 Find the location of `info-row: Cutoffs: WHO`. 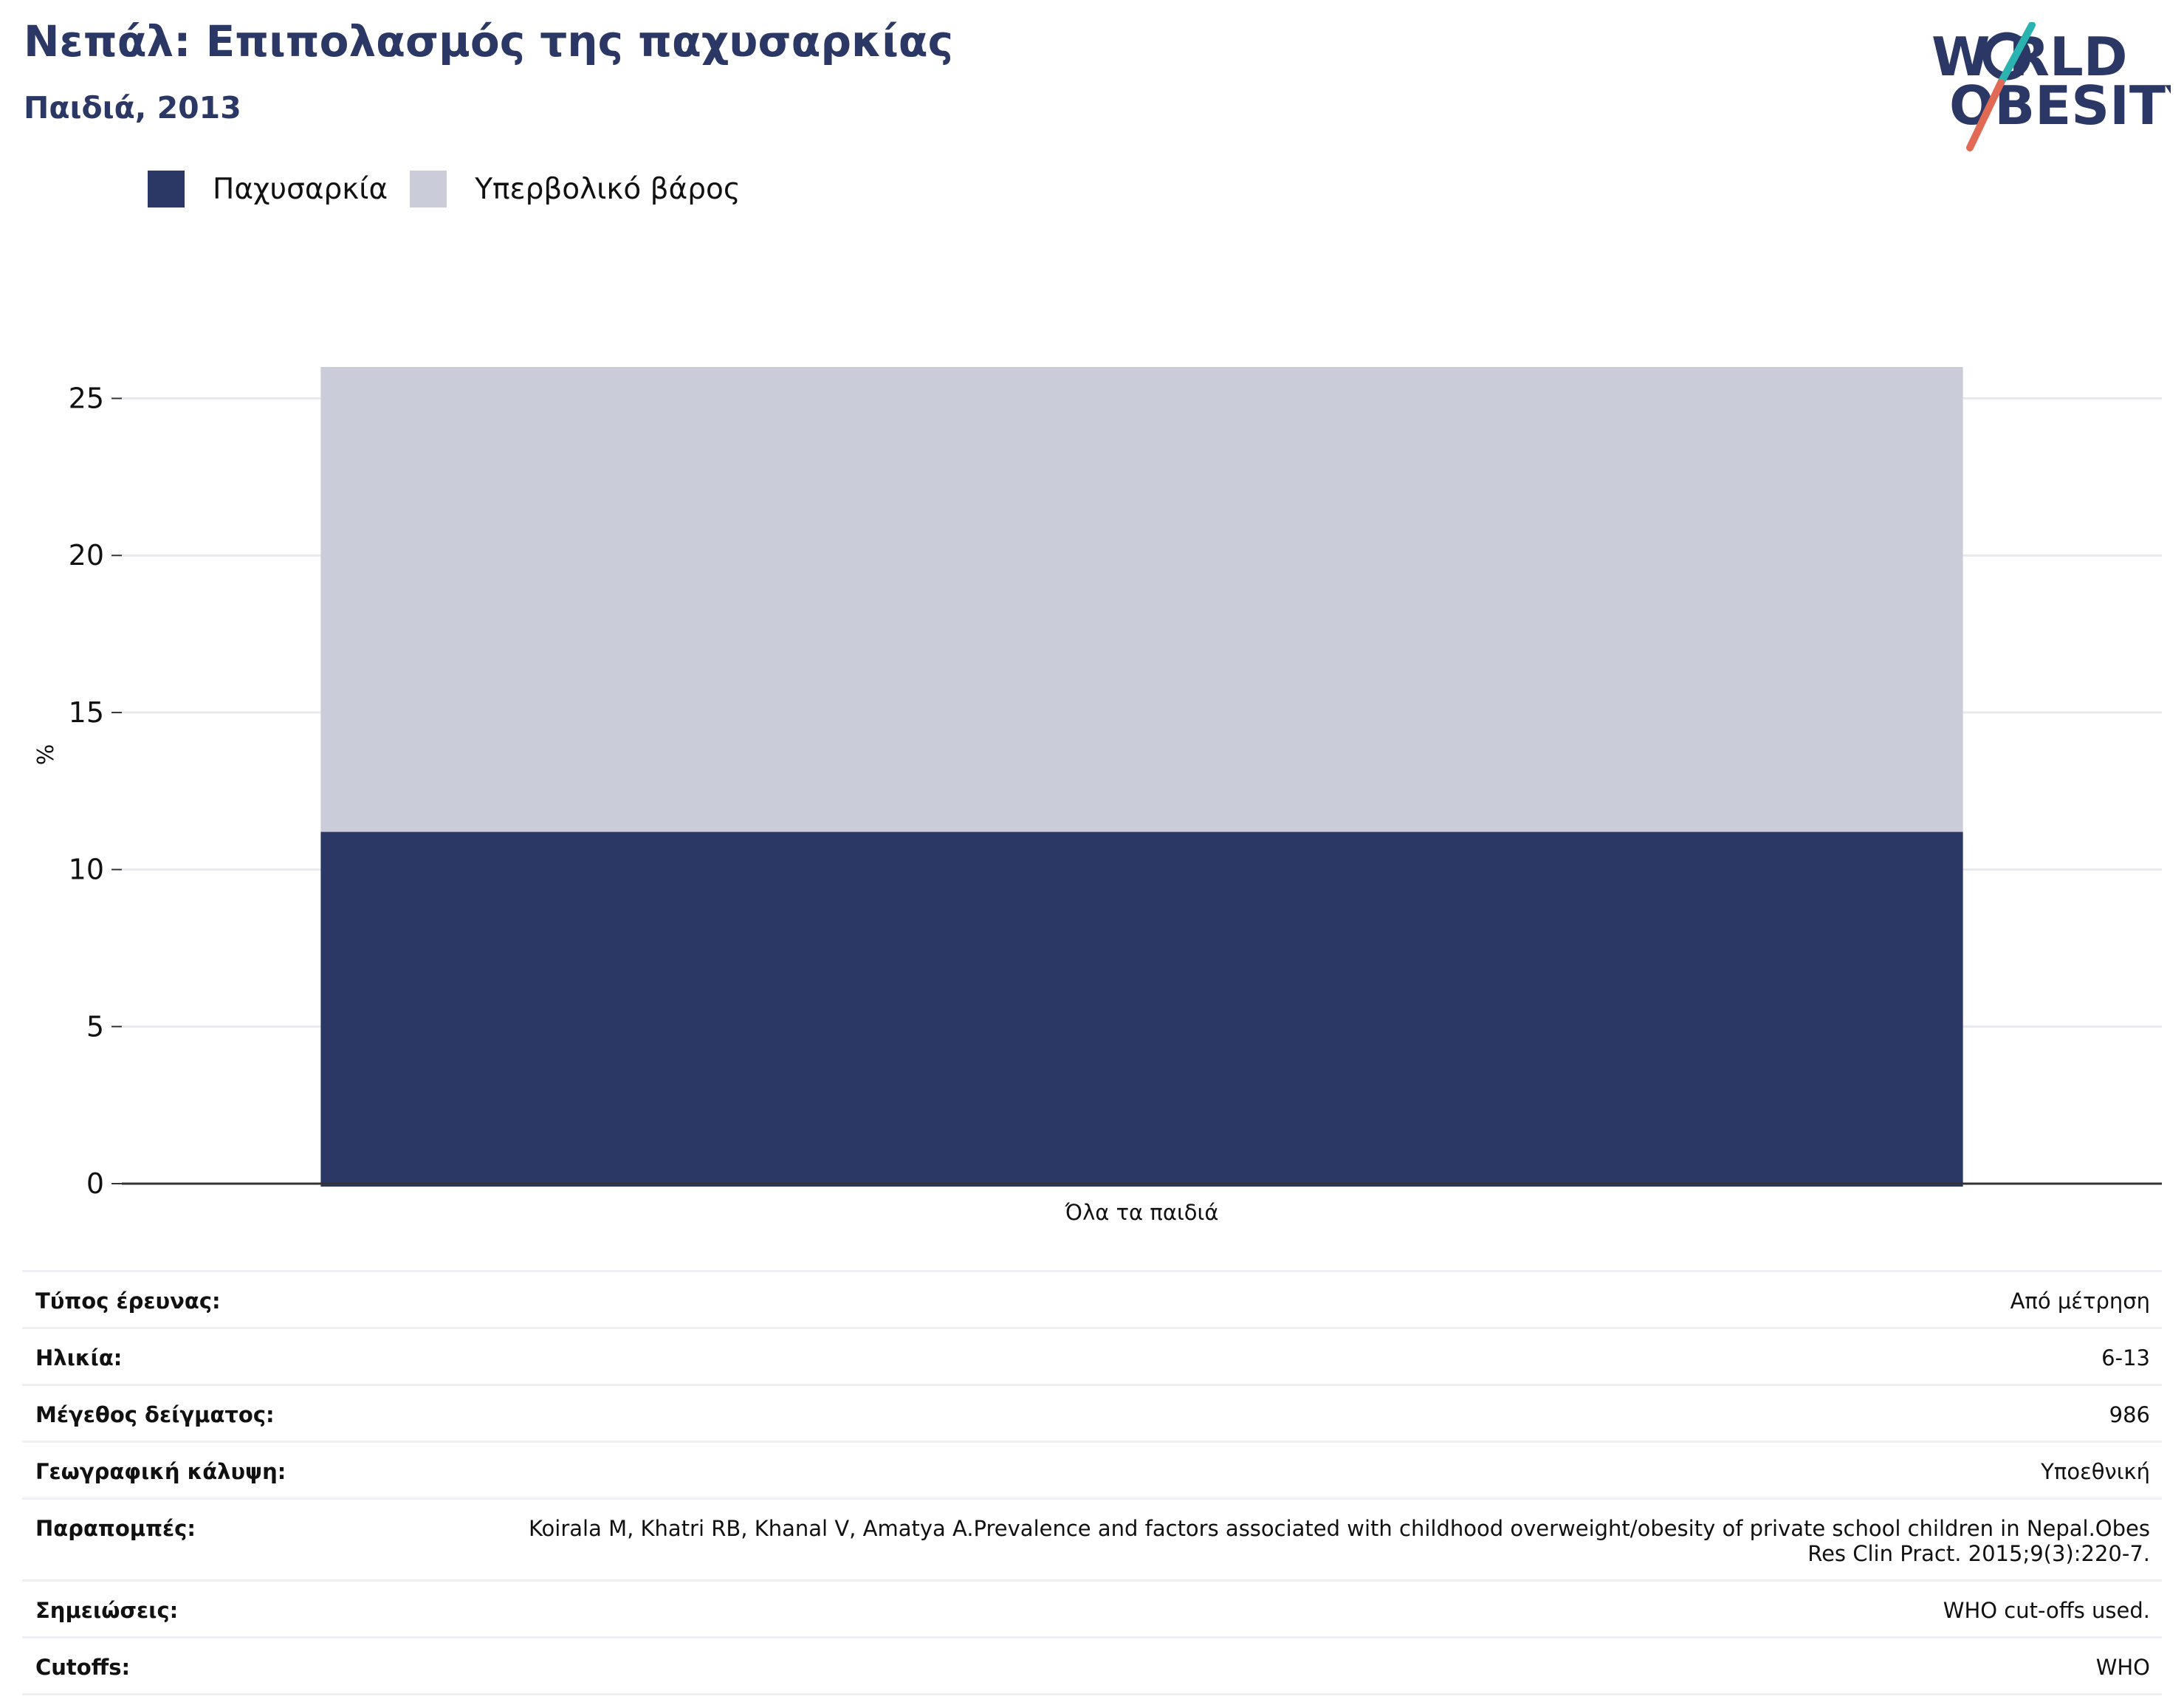

info-row: Cutoffs: WHO is located at coordinates (1092, 1665).